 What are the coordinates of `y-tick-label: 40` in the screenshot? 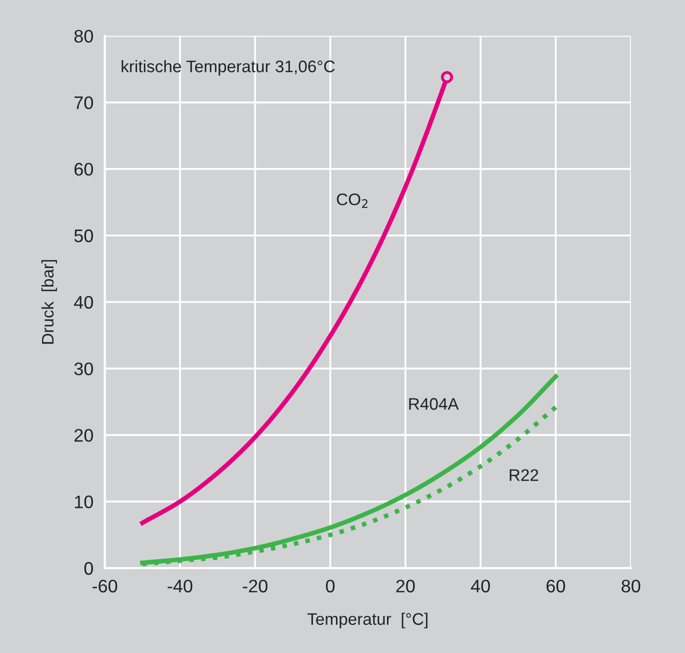 It's located at (83, 302).